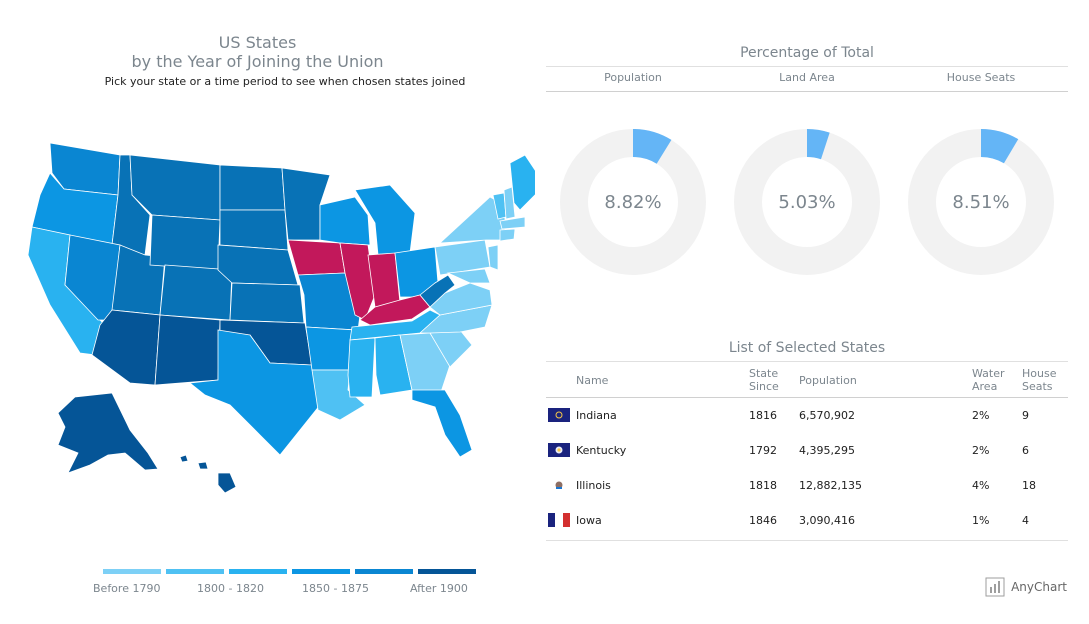 This screenshot has height=624, width=1089. What do you see at coordinates (763, 485) in the screenshot?
I see `row-since: 1818` at bounding box center [763, 485].